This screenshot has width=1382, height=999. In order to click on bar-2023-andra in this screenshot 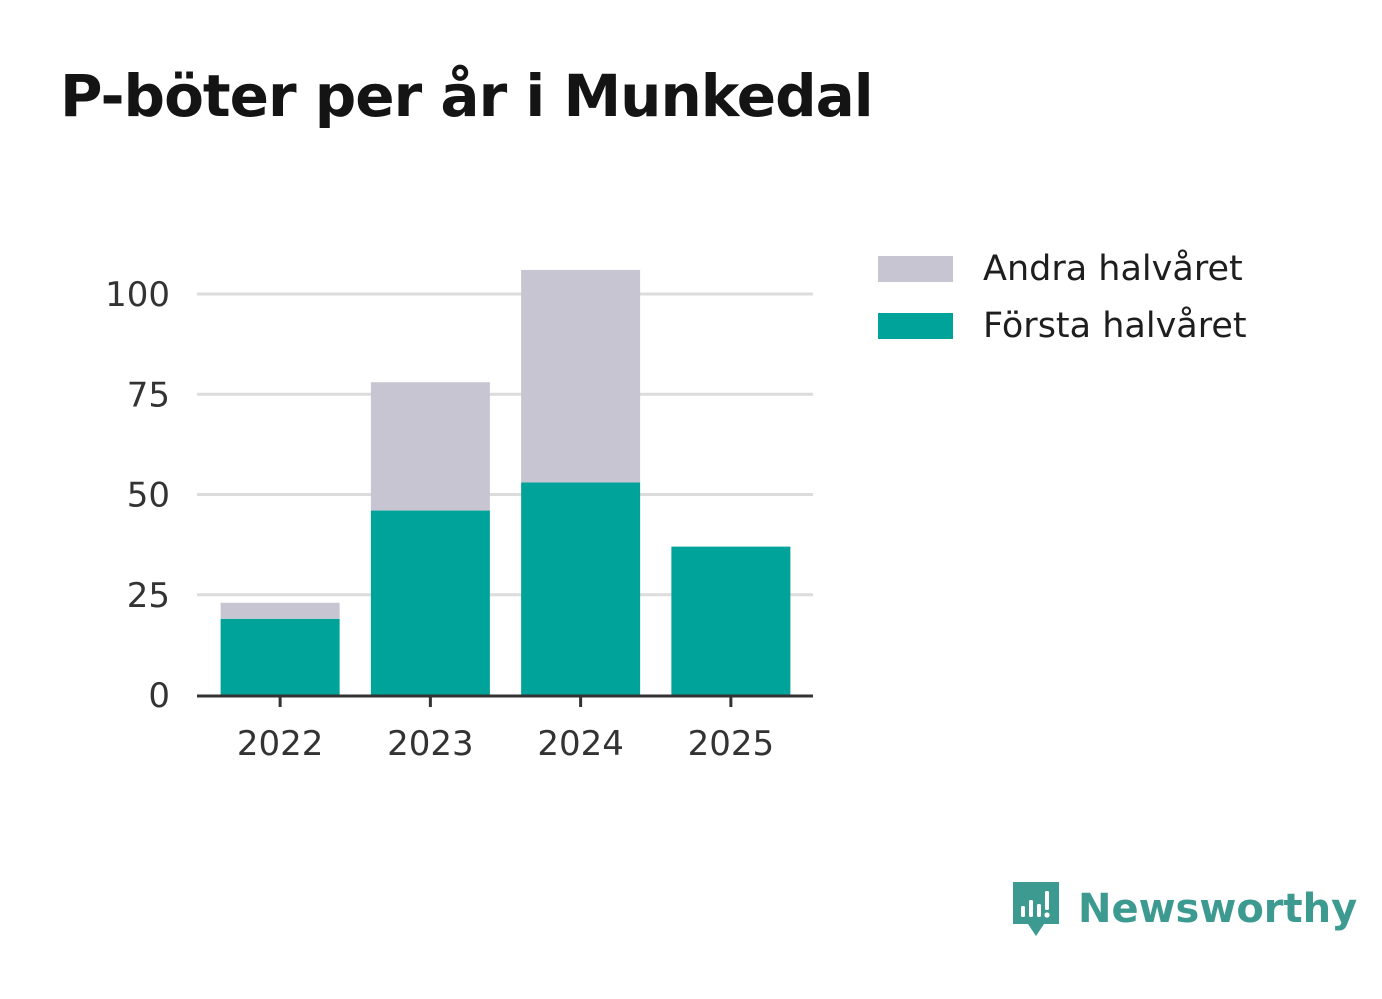, I will do `click(430, 446)`.